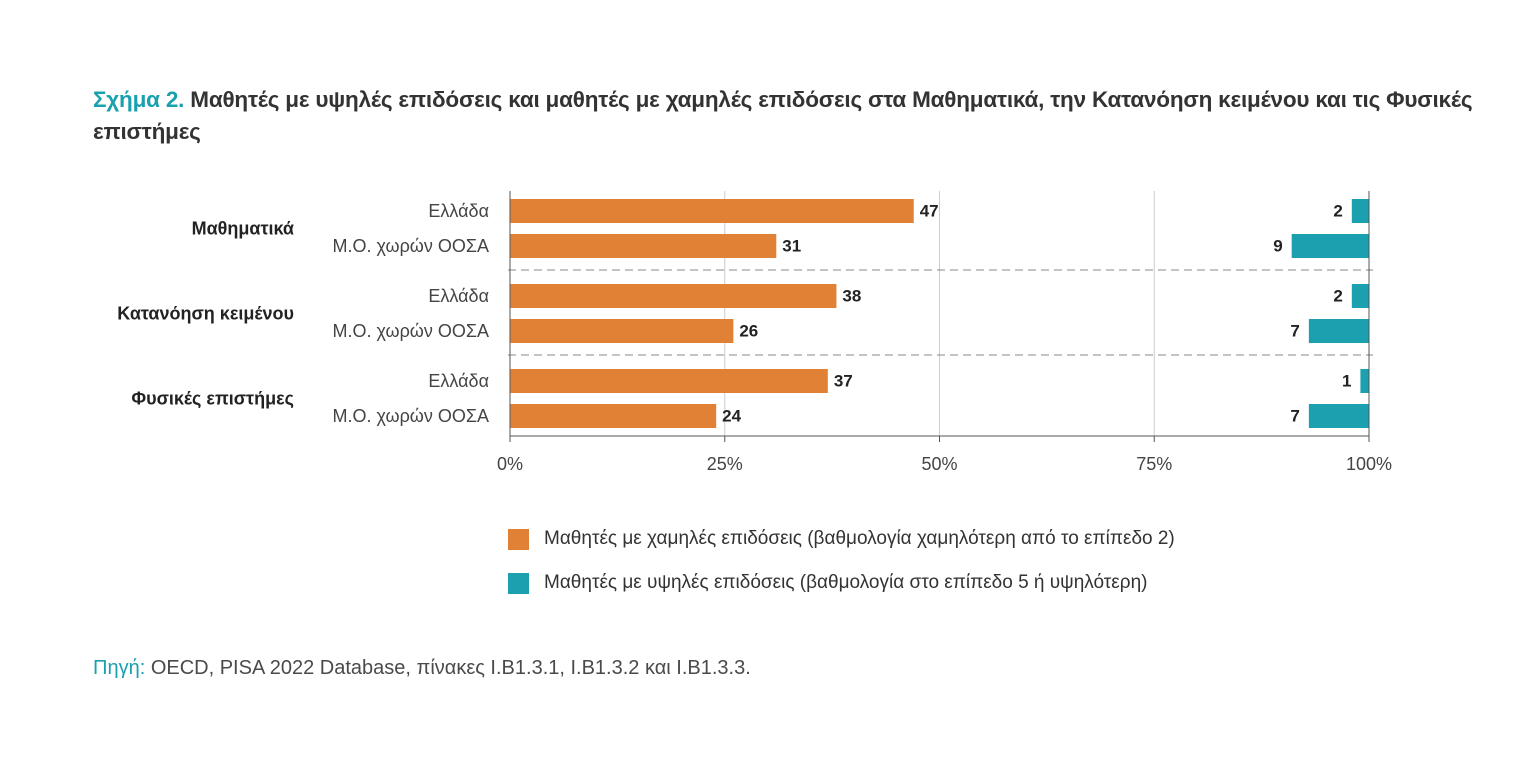 Image resolution: width=1536 pixels, height=765 pixels. I want to click on value-label-low: 38, so click(851, 296).